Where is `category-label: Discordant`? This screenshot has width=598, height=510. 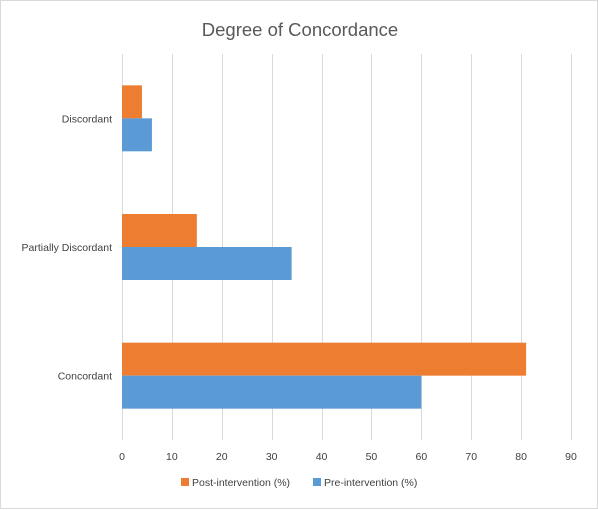
category-label: Discordant is located at coordinates (87, 119).